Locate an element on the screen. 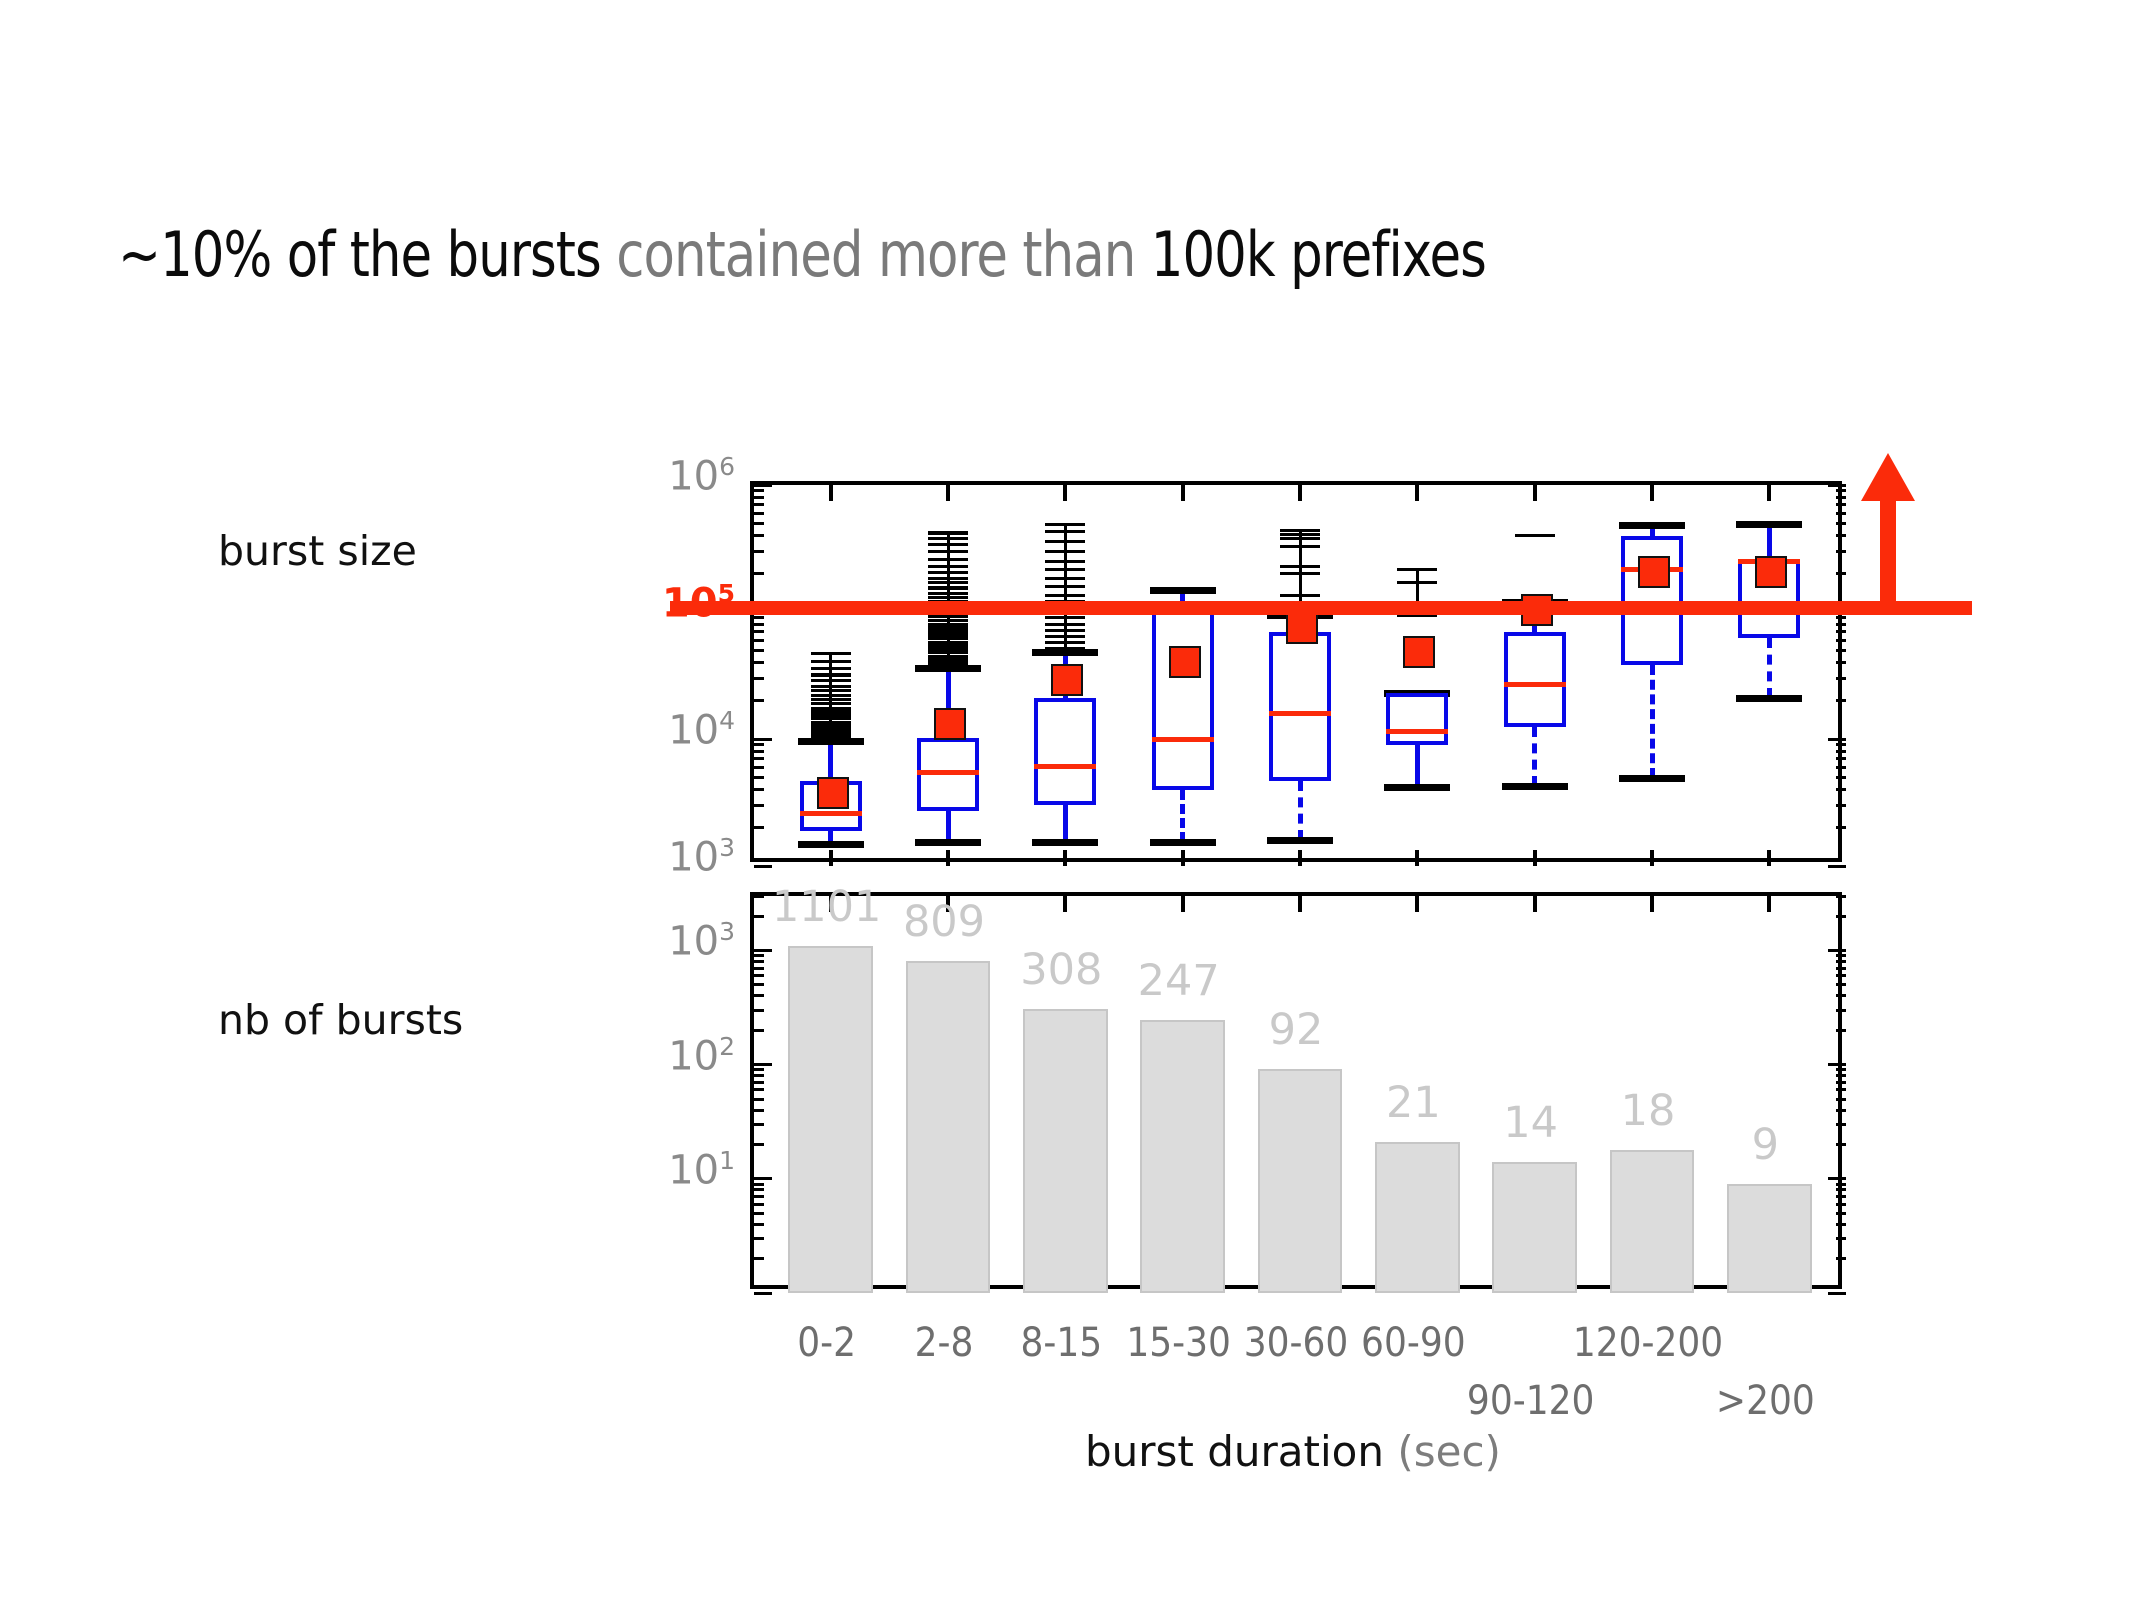 This screenshot has width=2134, height=1600. x-tick-label-8-15: 8-15 is located at coordinates (1061, 1343).